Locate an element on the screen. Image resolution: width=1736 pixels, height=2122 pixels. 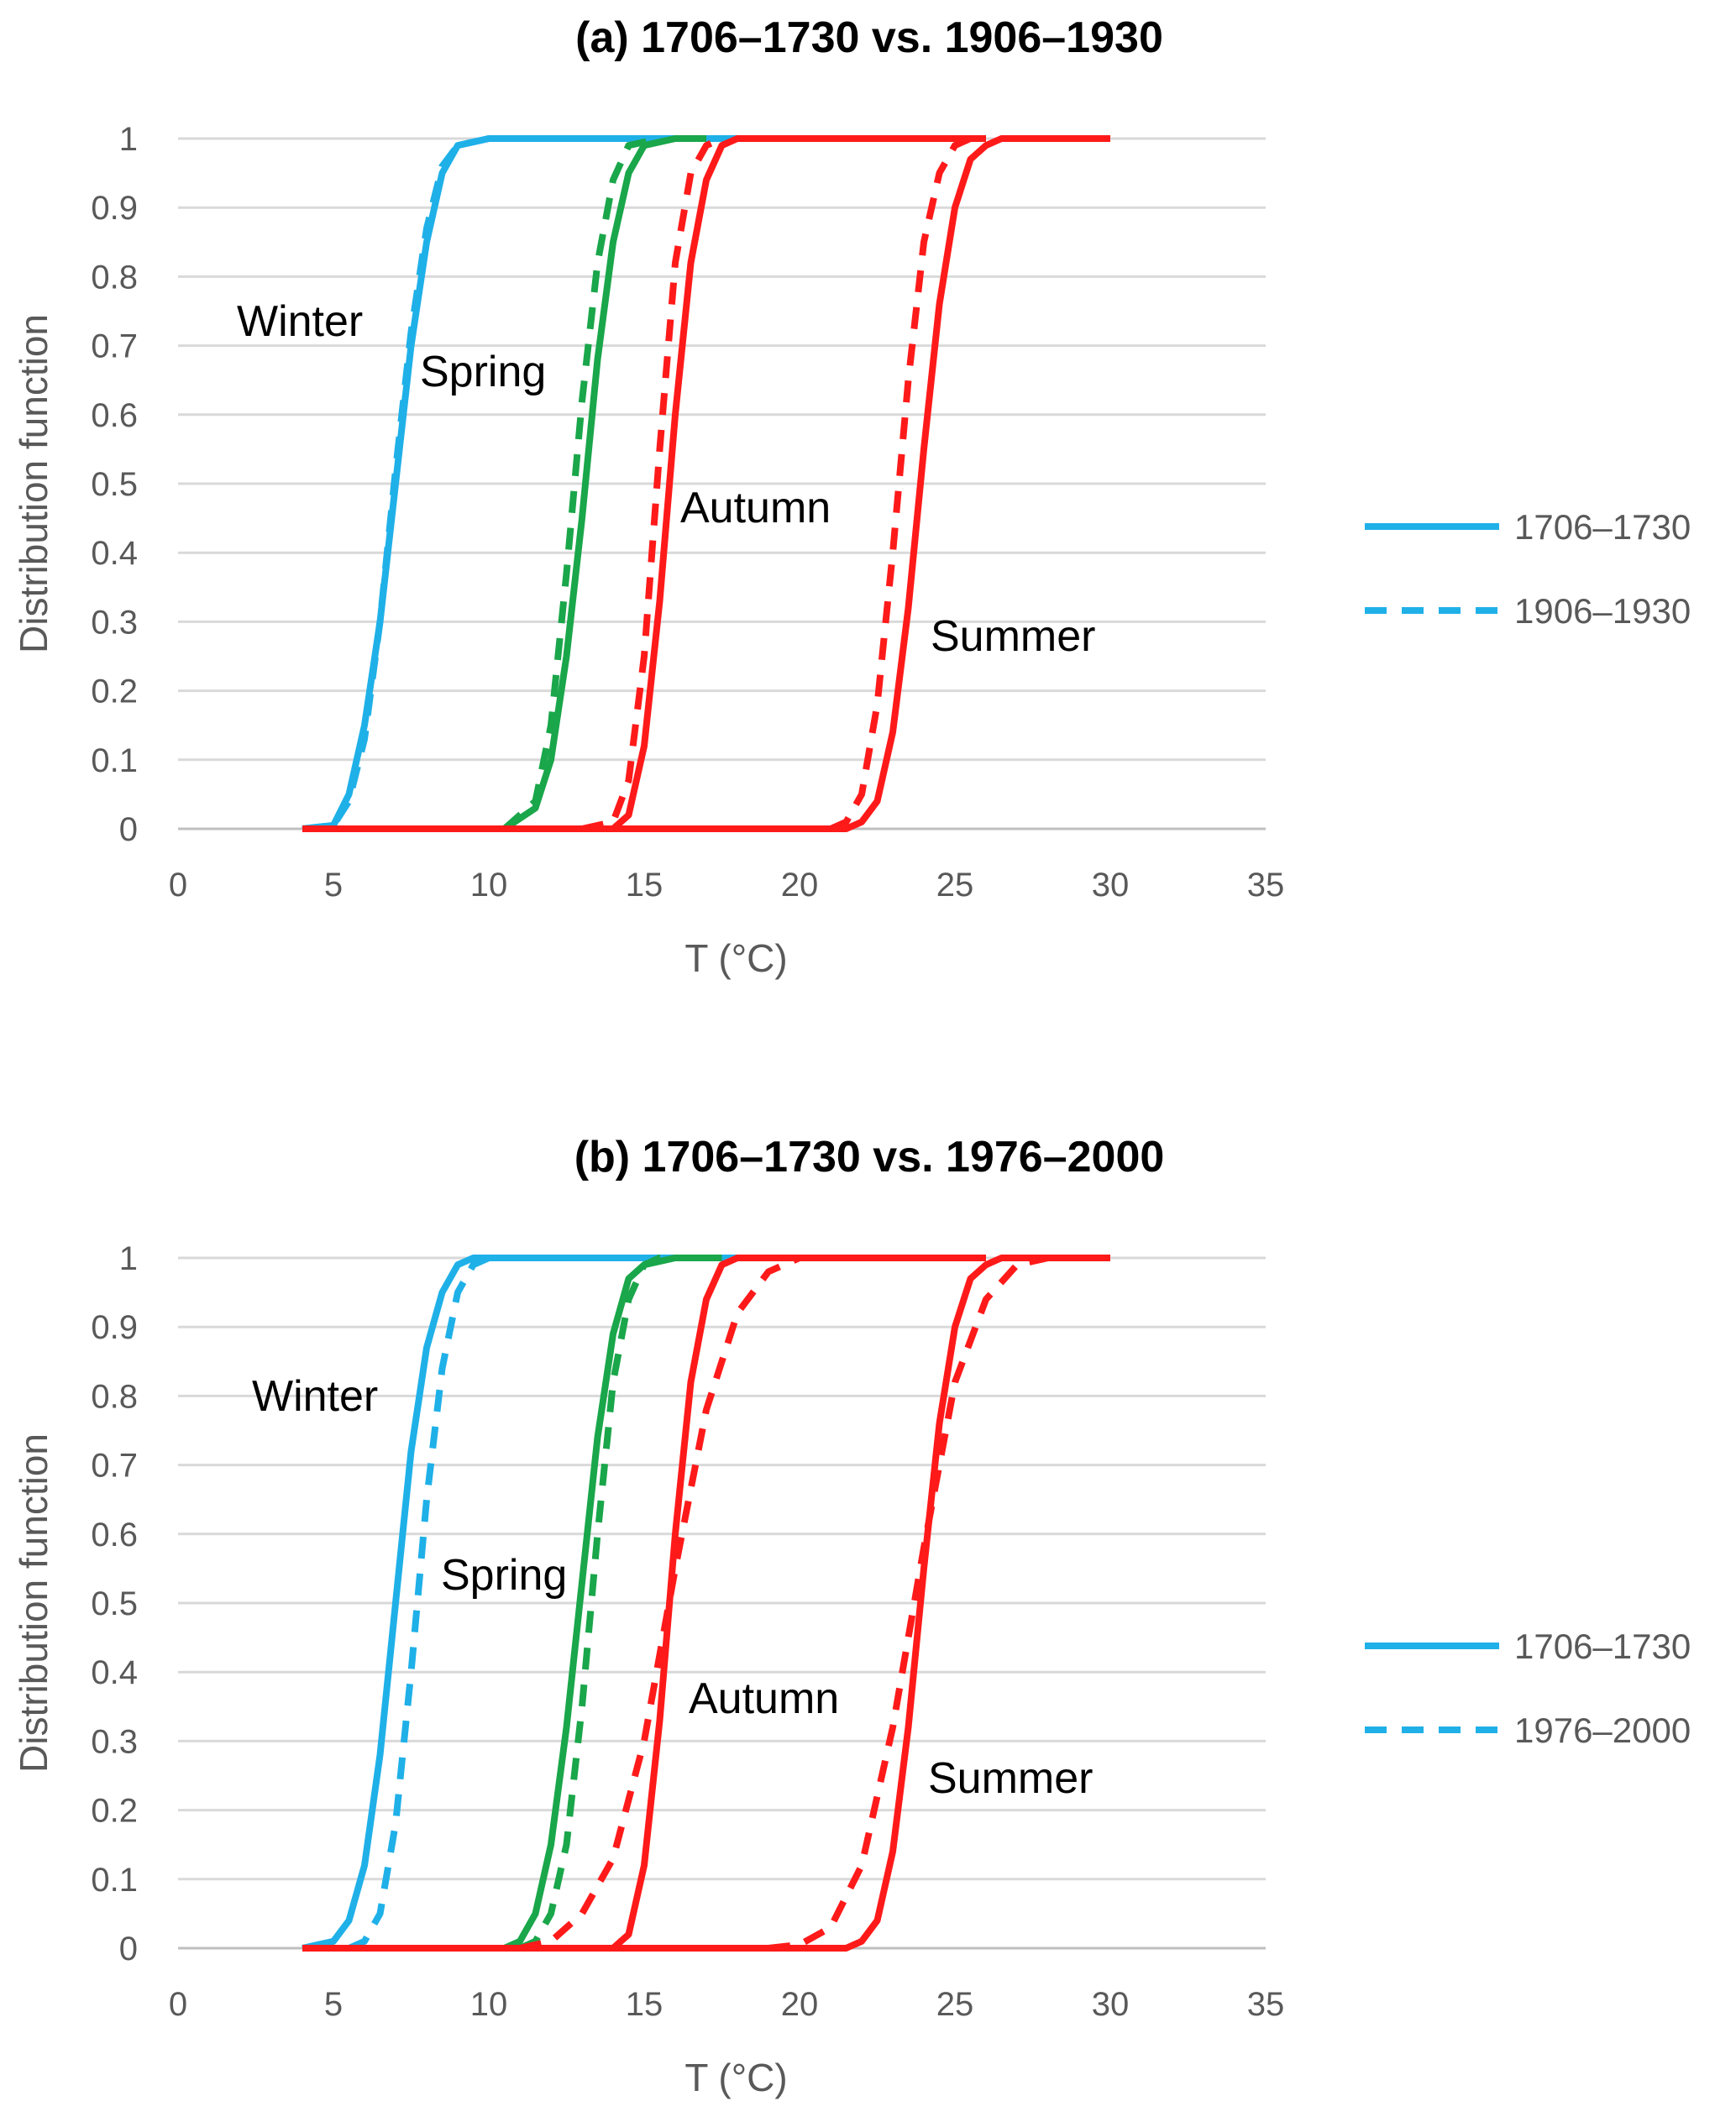
series-line-winter-solid is located at coordinates (519, 1604).